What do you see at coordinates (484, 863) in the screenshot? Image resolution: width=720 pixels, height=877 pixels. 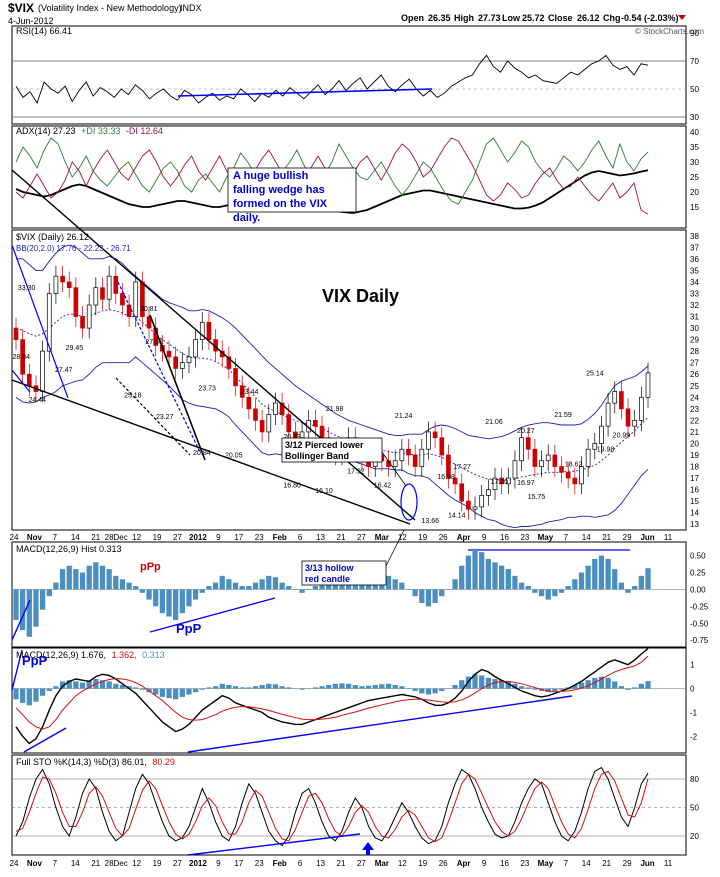 I see `bottom-axis-label: 9` at bounding box center [484, 863].